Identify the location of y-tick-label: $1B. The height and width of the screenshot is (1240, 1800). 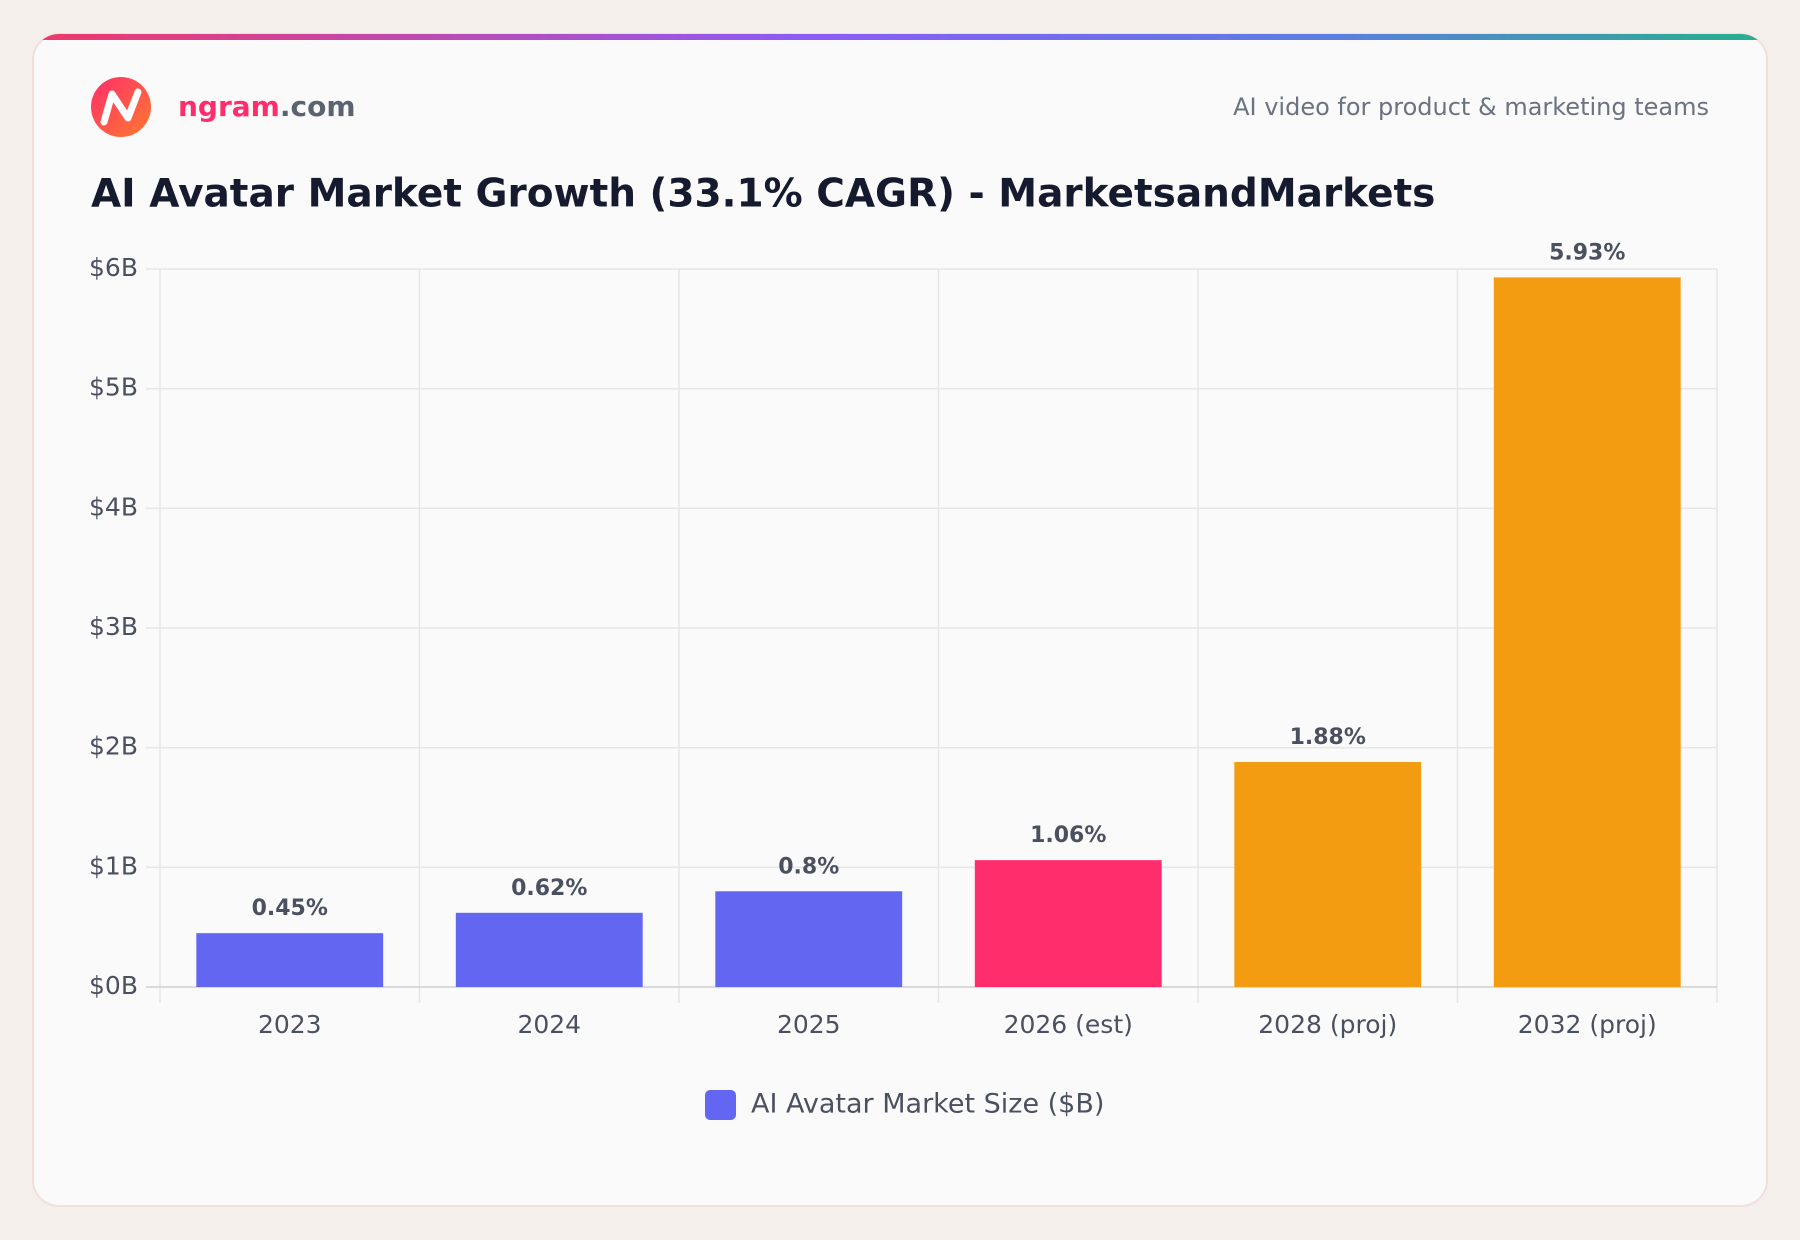
(113, 865).